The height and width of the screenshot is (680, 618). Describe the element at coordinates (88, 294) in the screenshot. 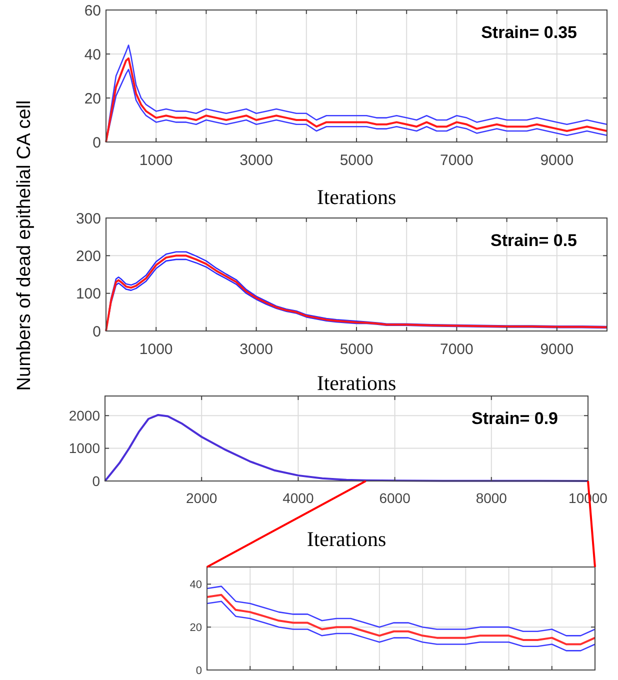

I see `y-tick-label: 100` at that location.